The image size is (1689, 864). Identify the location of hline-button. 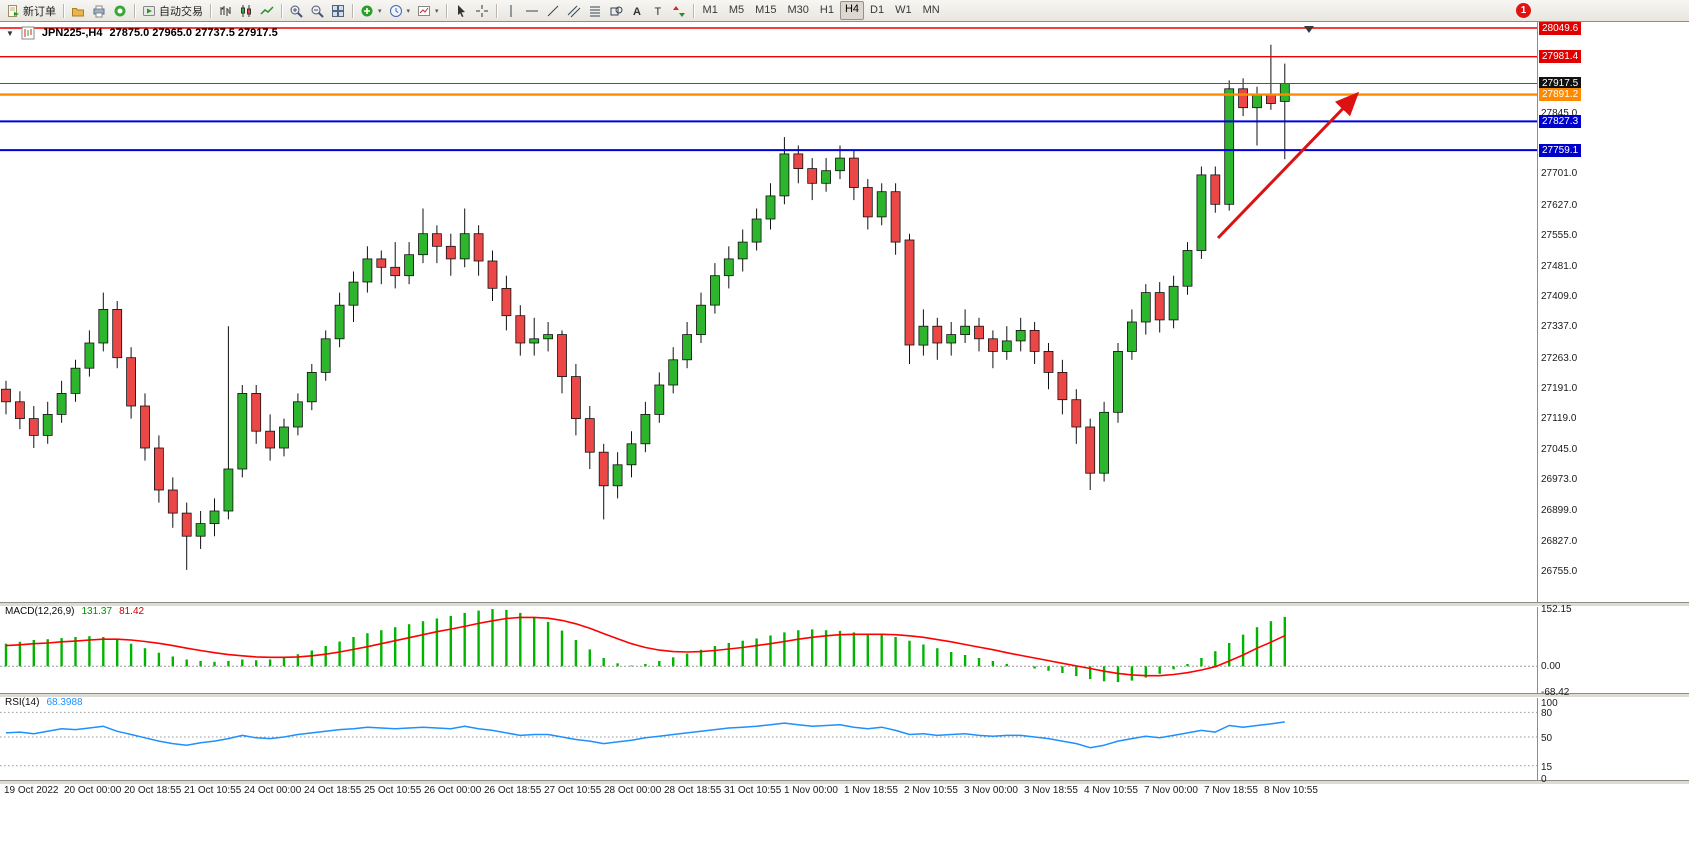
(532, 11).